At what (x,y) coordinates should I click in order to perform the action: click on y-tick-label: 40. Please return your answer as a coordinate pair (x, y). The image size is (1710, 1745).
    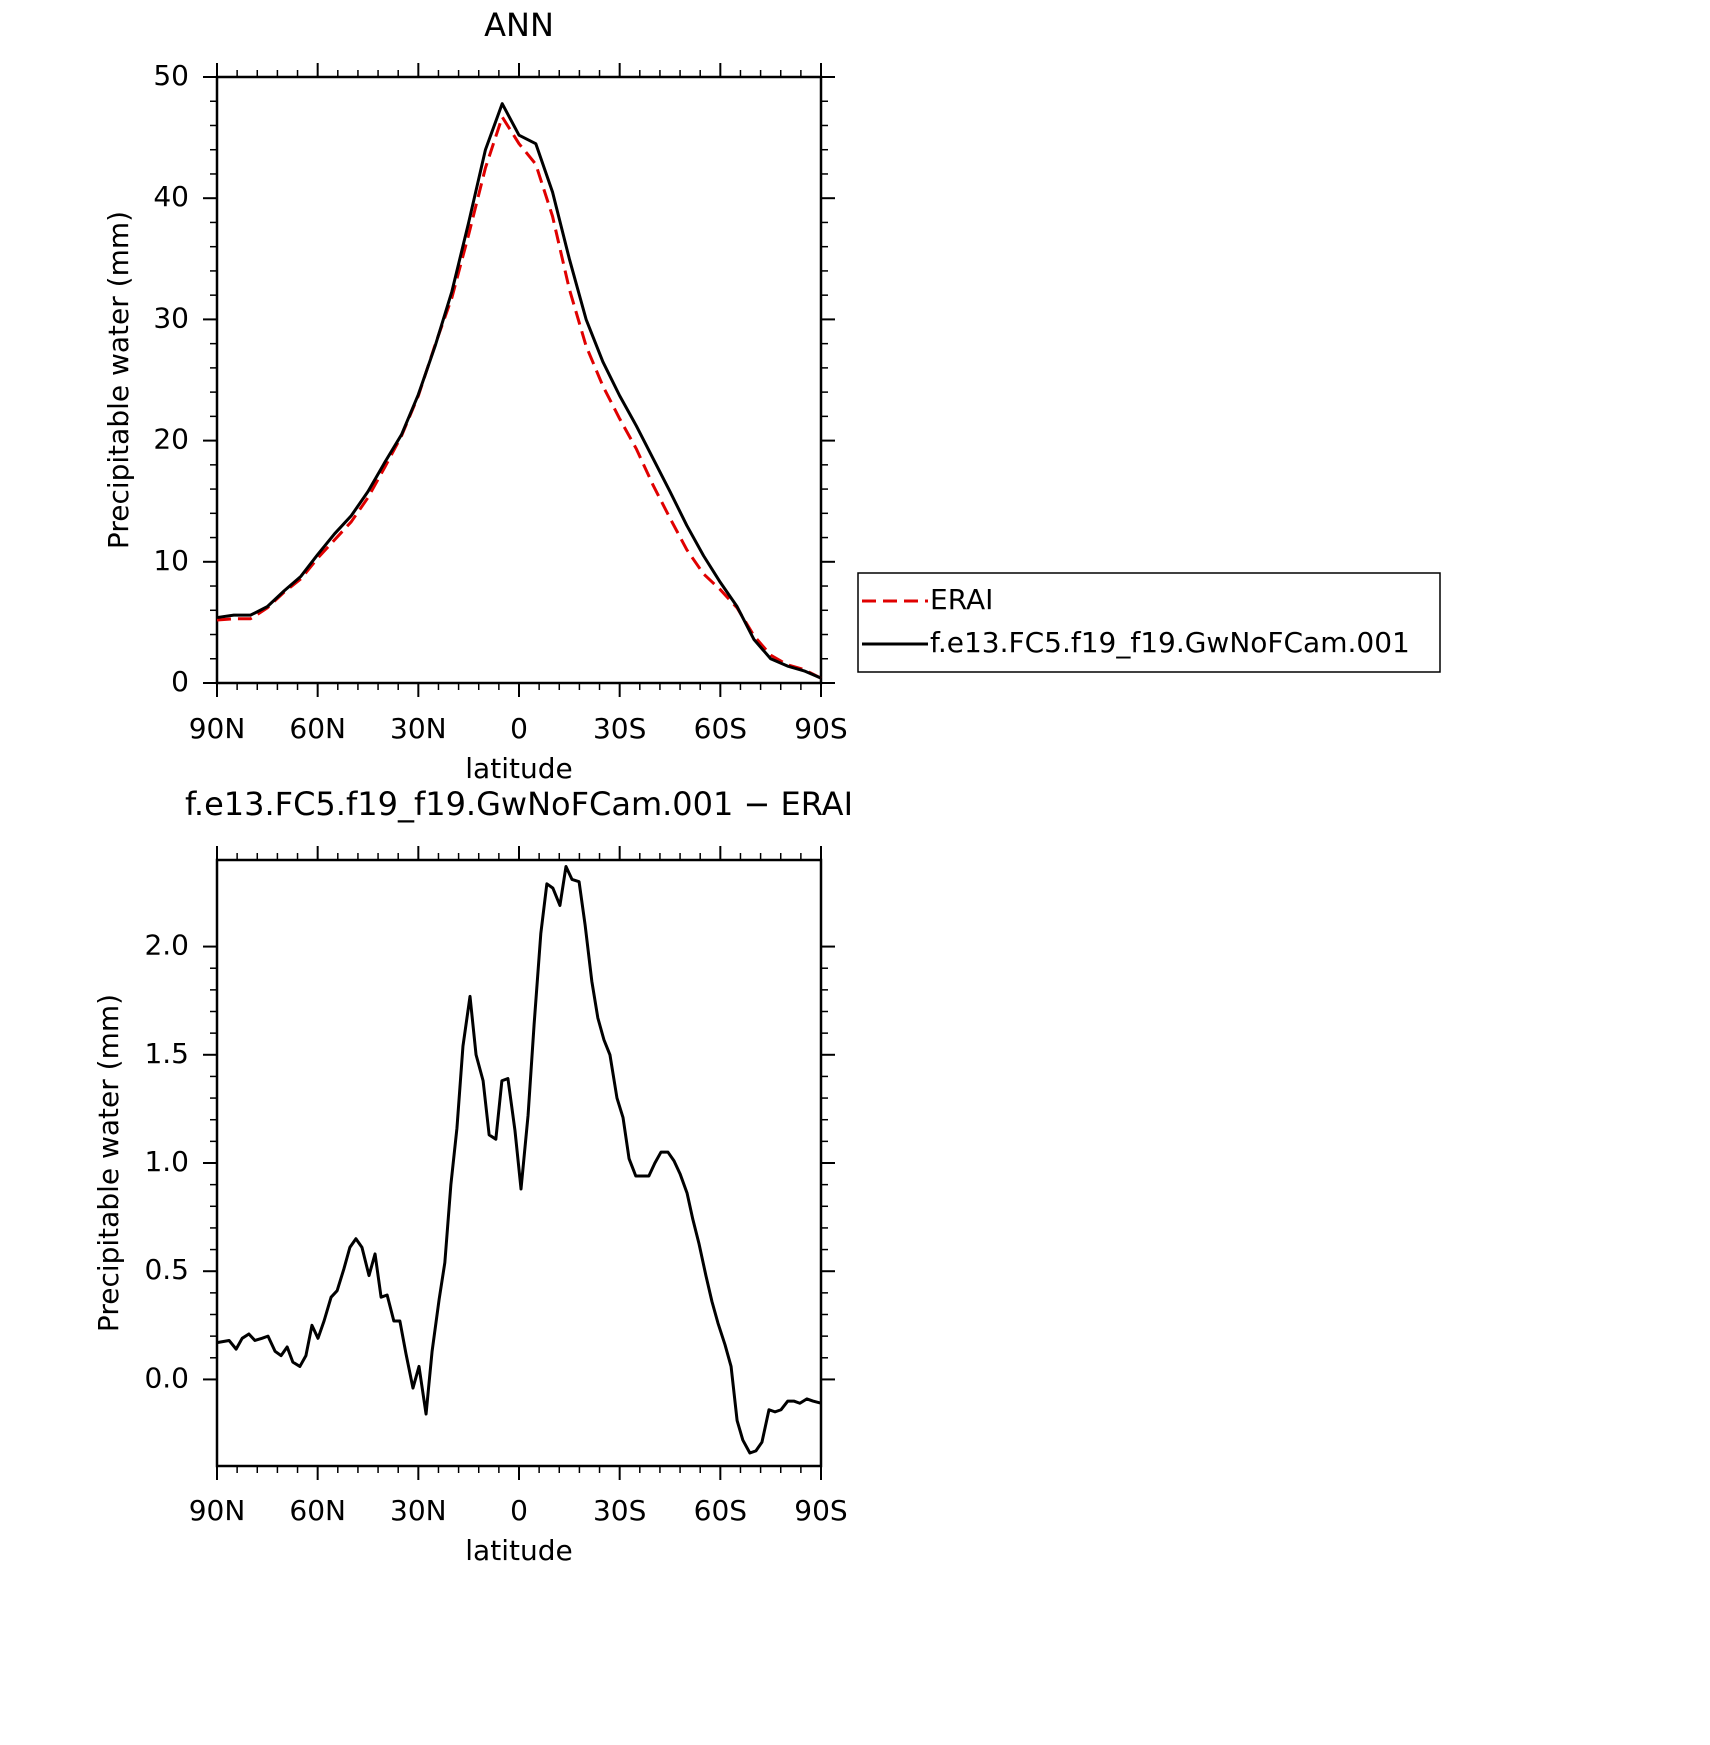
    Looking at the image, I should click on (171, 196).